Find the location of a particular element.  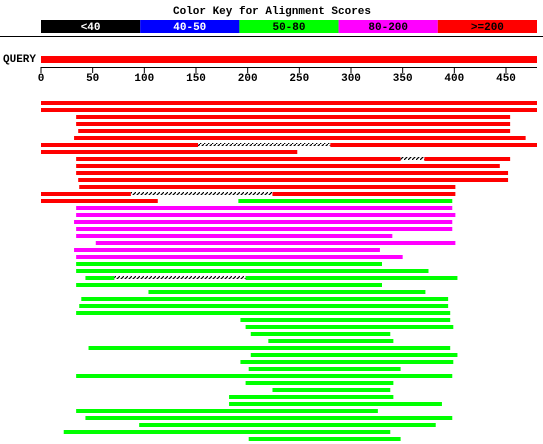

x-tick-label: 50 is located at coordinates (92, 79).